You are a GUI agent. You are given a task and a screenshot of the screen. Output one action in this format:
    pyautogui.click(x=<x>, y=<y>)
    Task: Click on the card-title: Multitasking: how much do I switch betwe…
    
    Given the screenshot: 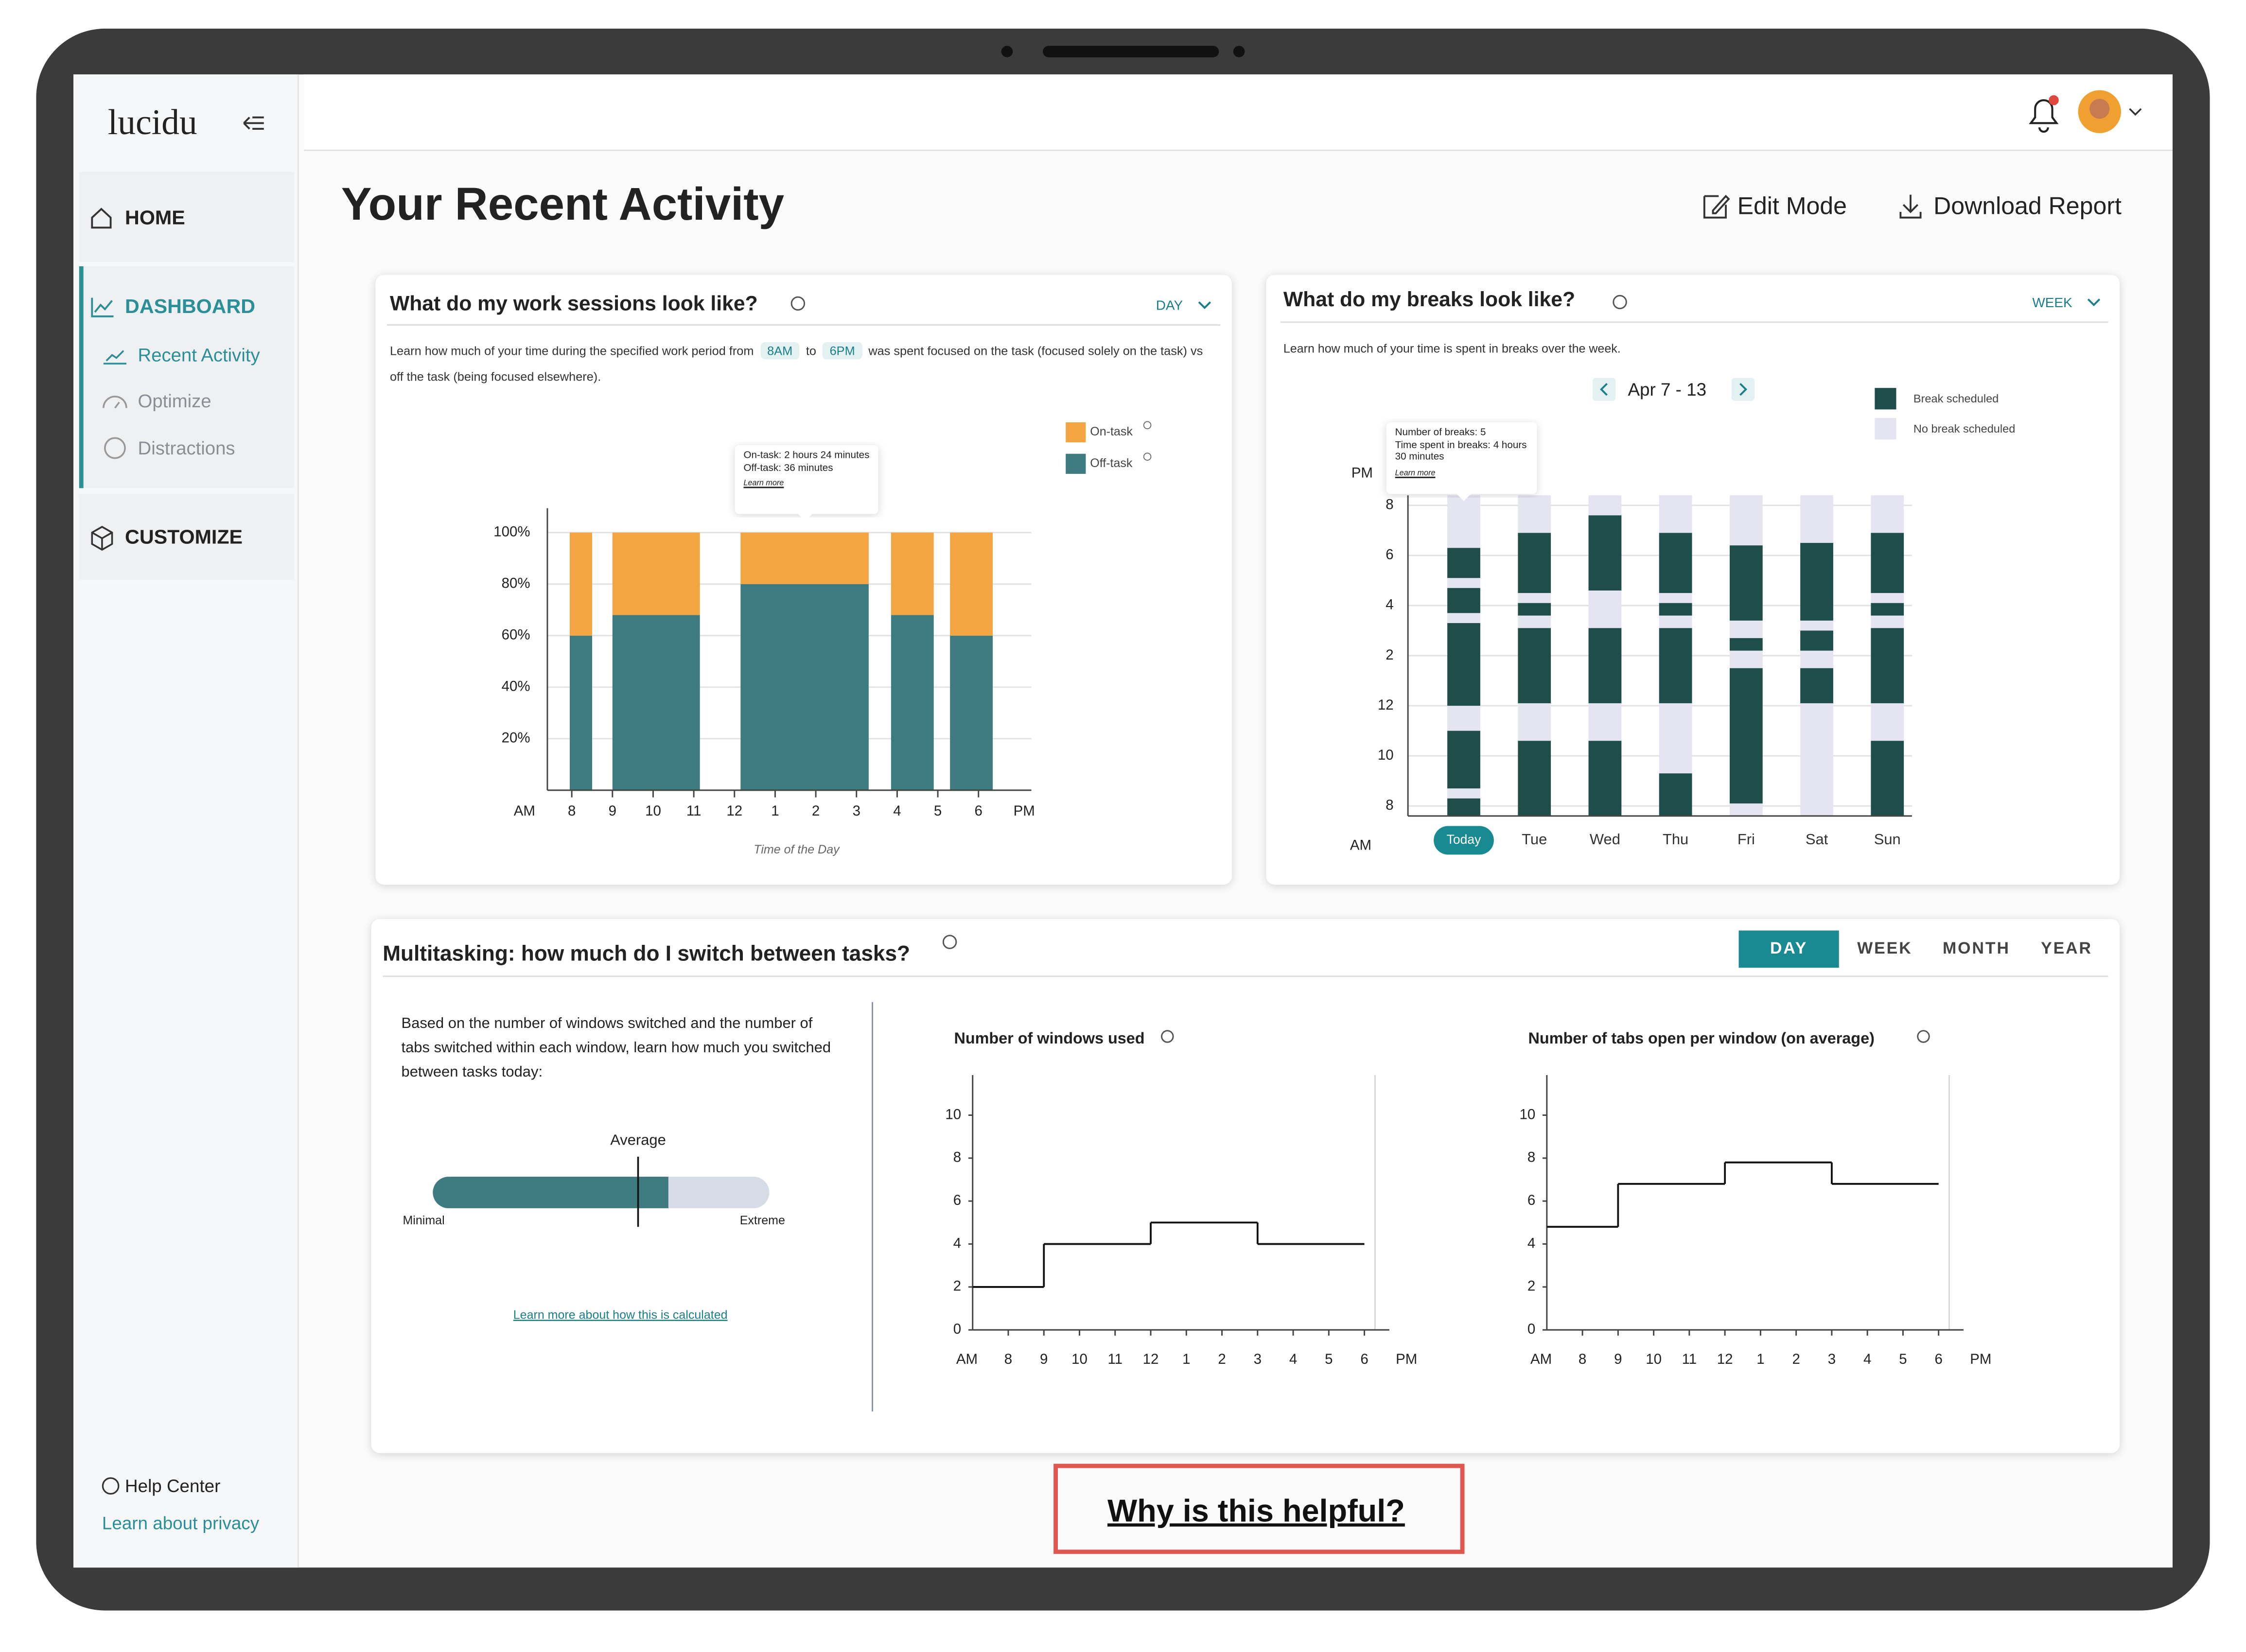 What is the action you would take?
    pyautogui.click(x=646, y=953)
    